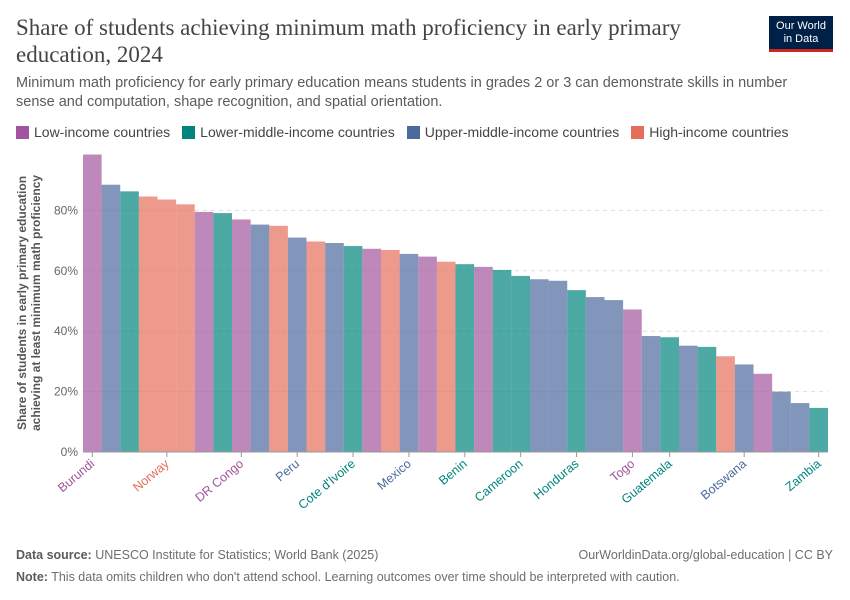 The height and width of the screenshot is (600, 850). I want to click on legend-label: Upper-middle-income countries, so click(522, 132).